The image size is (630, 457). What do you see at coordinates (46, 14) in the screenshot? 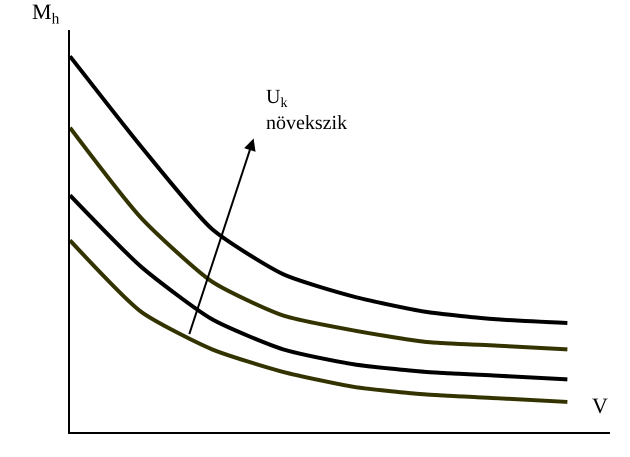
I see `y-axis-title: M$_{h}$` at bounding box center [46, 14].